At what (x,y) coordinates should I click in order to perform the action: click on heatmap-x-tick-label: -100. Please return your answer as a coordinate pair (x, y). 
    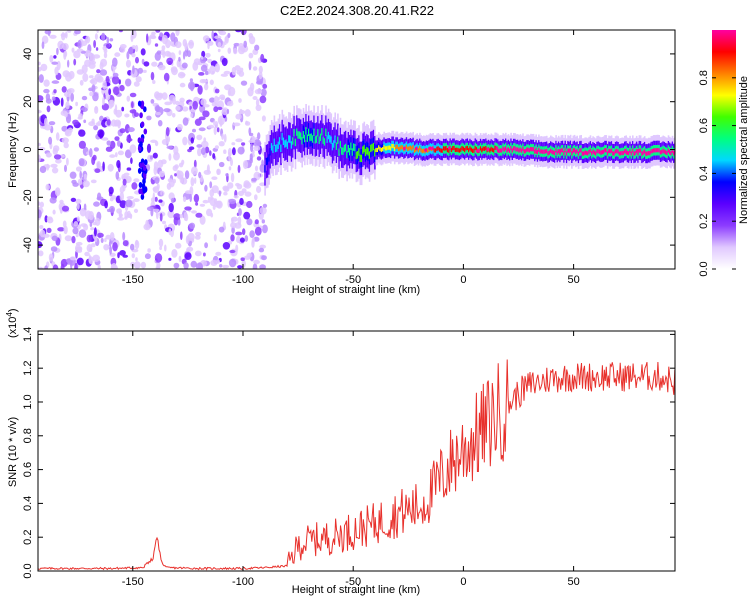
    Looking at the image, I should click on (243, 280).